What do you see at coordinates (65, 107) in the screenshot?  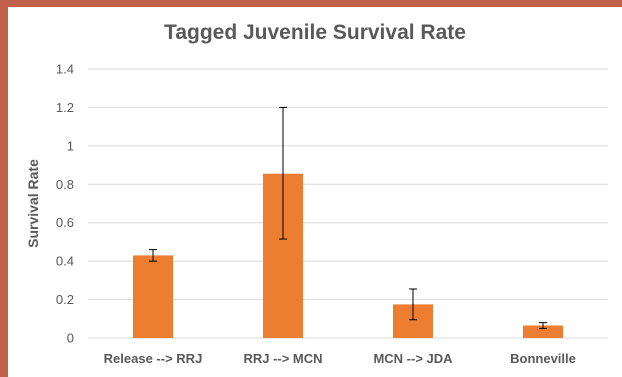 I see `y-tick-label: 1.2` at bounding box center [65, 107].